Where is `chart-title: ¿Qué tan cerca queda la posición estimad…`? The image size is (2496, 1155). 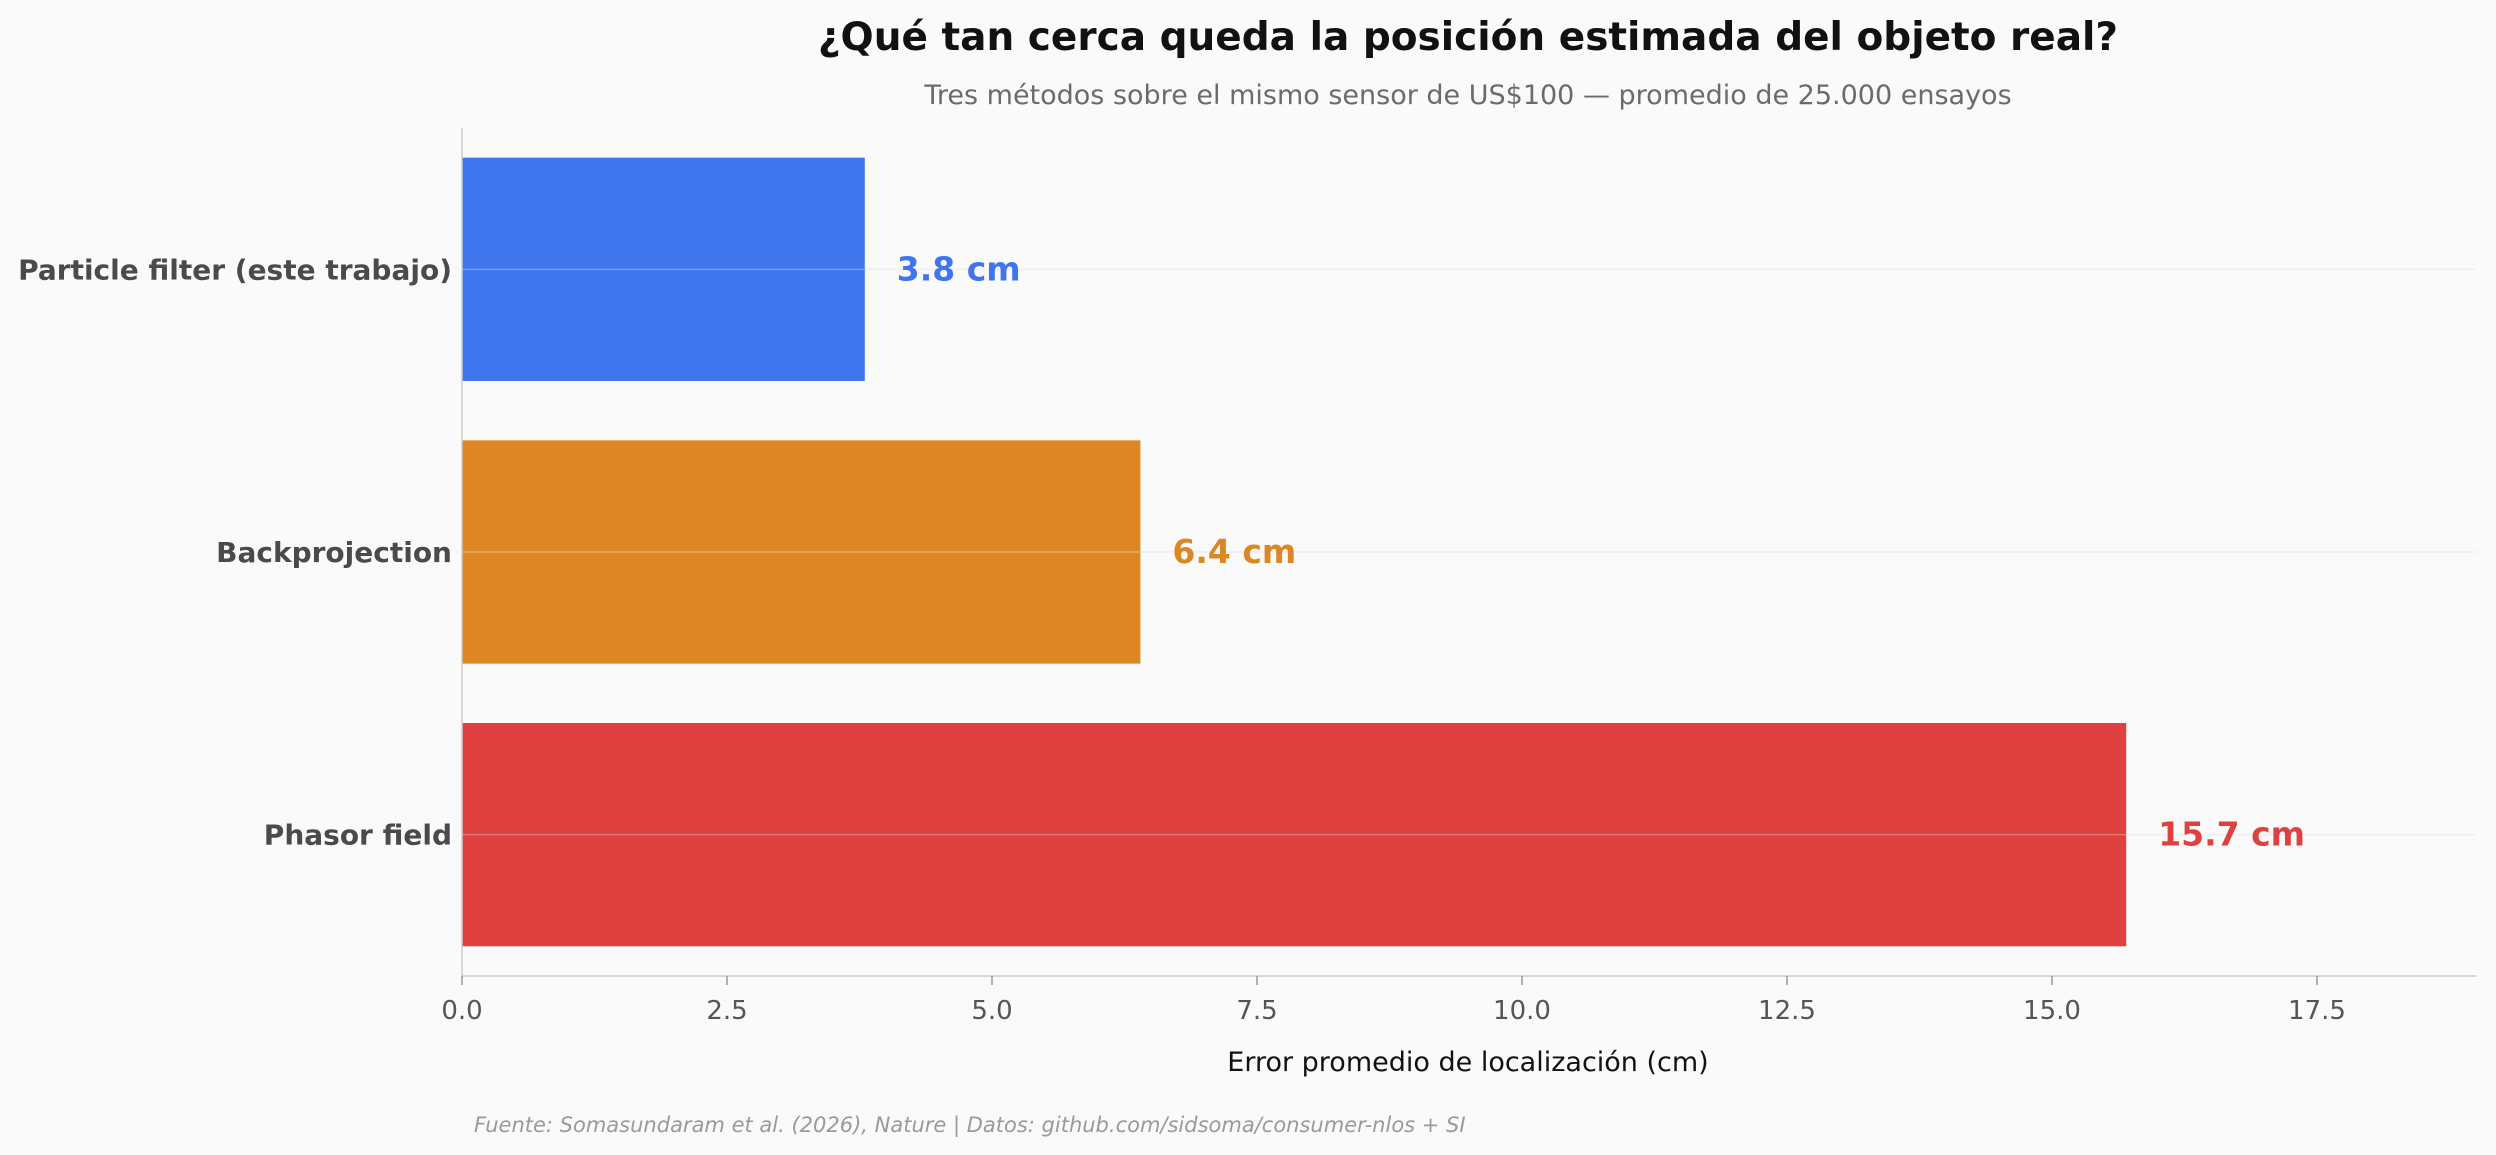
chart-title: ¿Qué tan cerca queda la posición estimad… is located at coordinates (1468, 37).